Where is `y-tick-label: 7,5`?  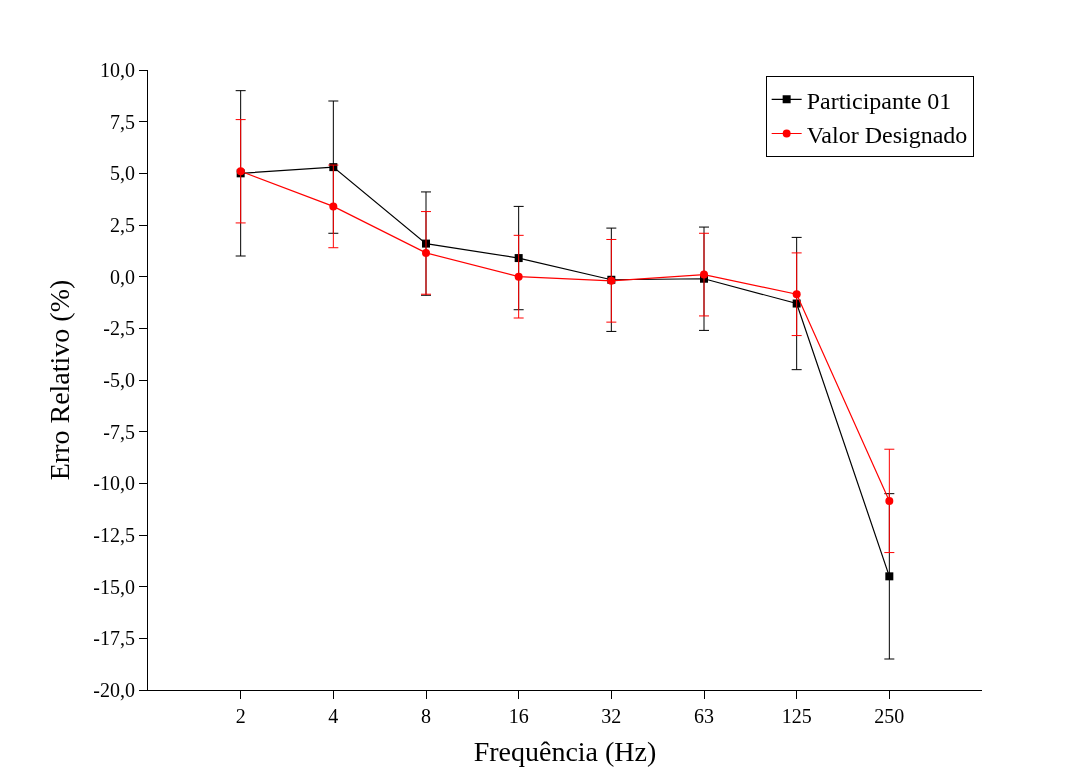
y-tick-label: 7,5 is located at coordinates (122, 121).